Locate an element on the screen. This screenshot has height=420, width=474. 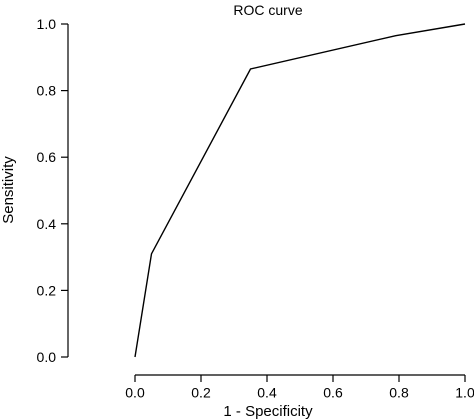
y-axis-label: Sensitivity is located at coordinates (8, 190).